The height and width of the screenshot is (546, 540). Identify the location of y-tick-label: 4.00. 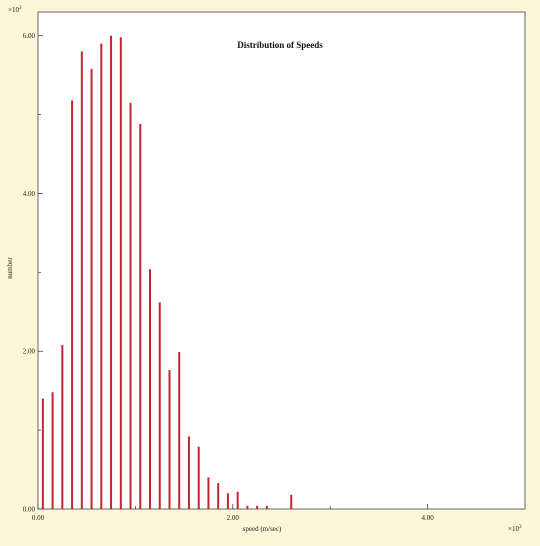
(29, 194).